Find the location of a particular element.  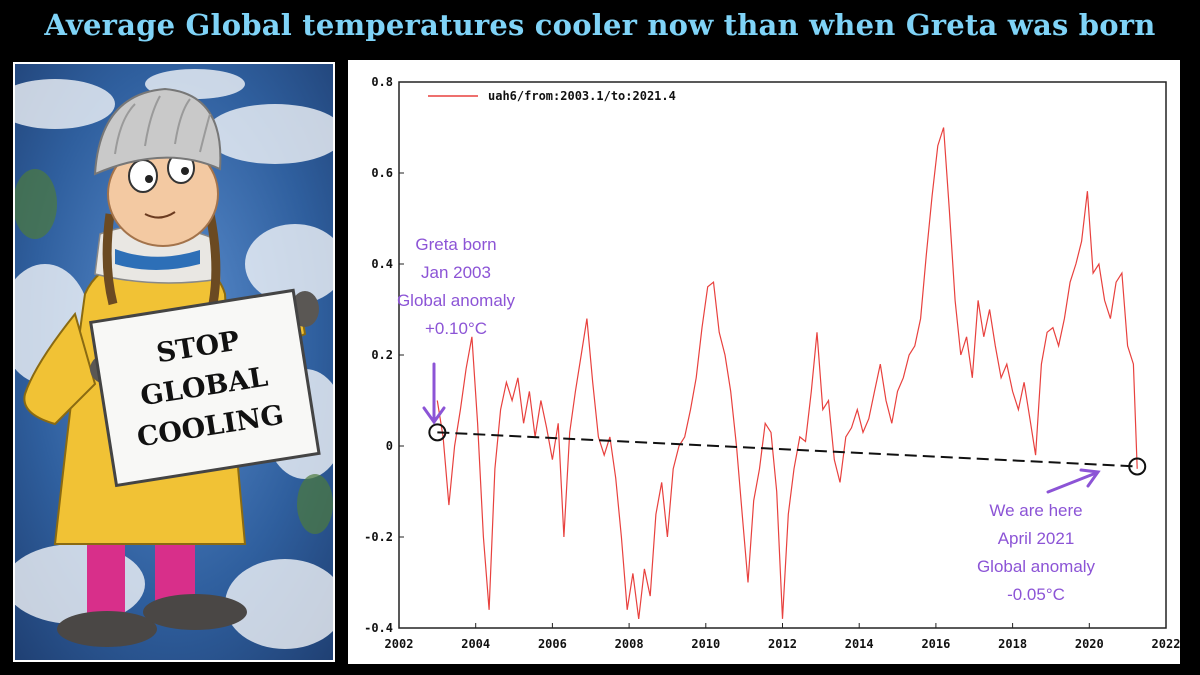

y-tick-label: 0 is located at coordinates (389, 446).